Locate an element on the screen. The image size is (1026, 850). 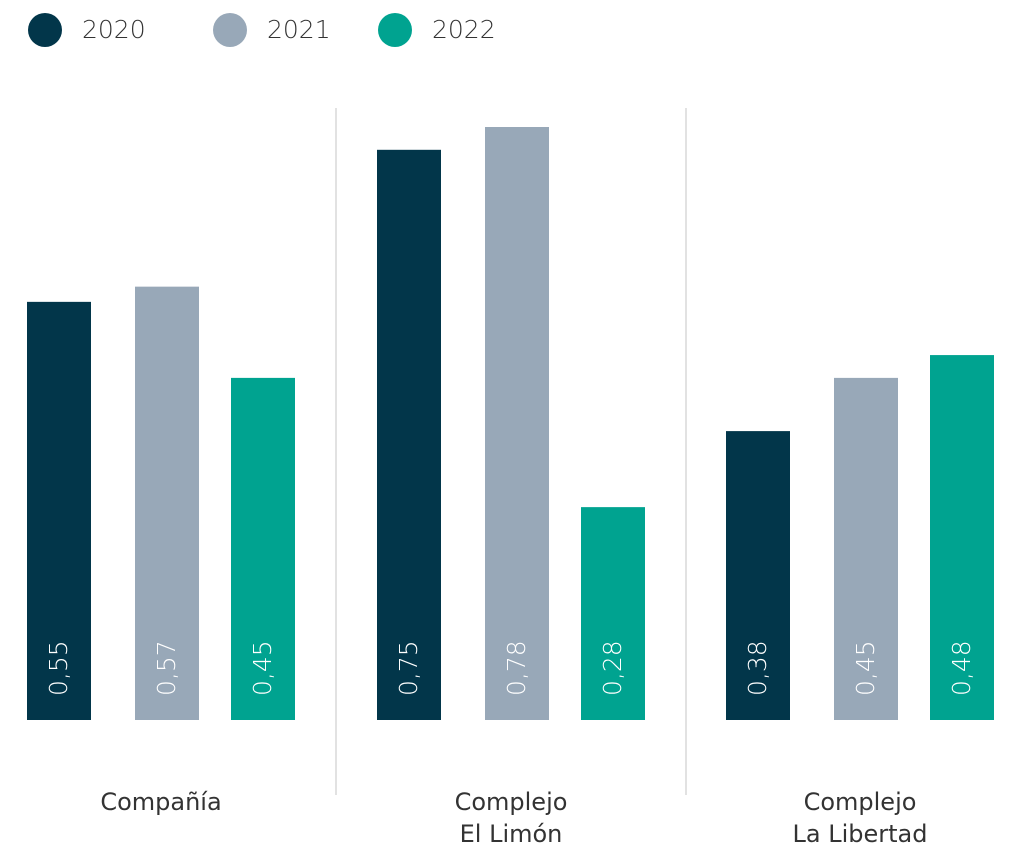
legend-label: 2021 is located at coordinates (299, 29).